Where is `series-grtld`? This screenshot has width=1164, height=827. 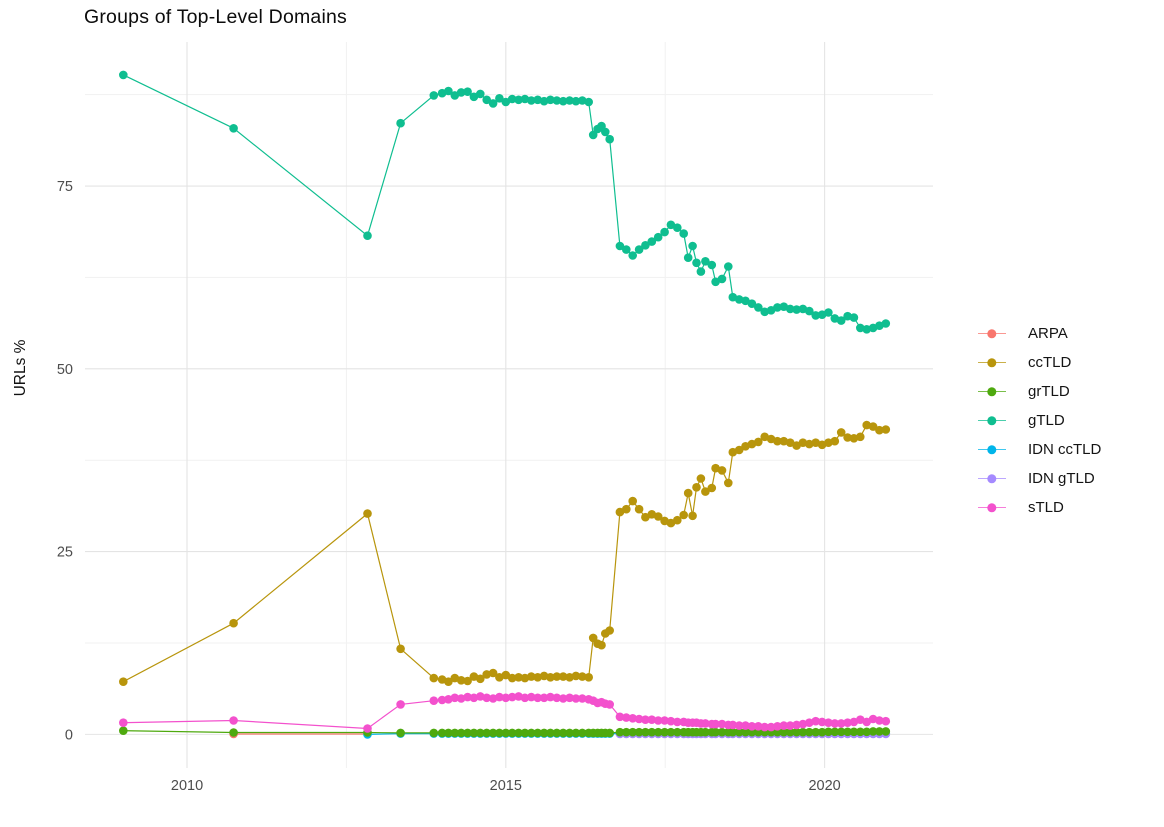
series-grtld is located at coordinates (505, 732).